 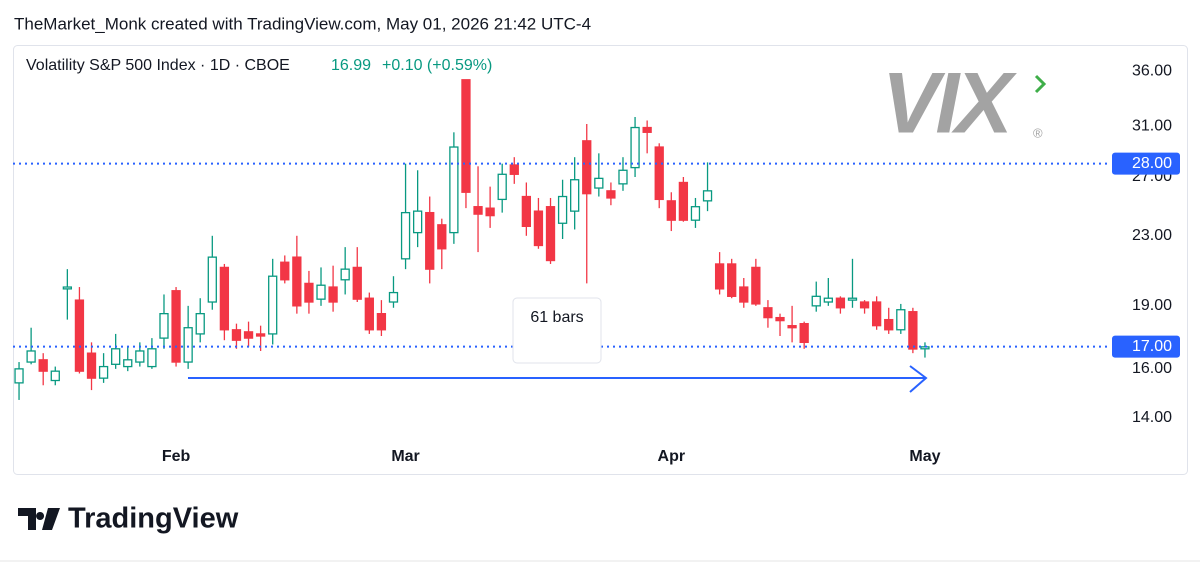 What do you see at coordinates (1038, 132) in the screenshot?
I see `logo-mark: ®` at bounding box center [1038, 132].